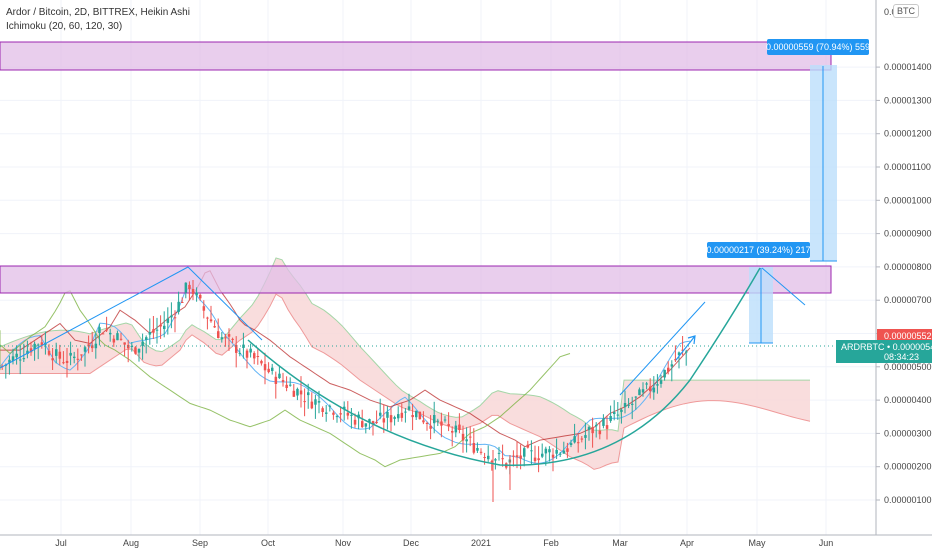  What do you see at coordinates (94, 317) in the screenshot?
I see `trend-line-up` at bounding box center [94, 317].